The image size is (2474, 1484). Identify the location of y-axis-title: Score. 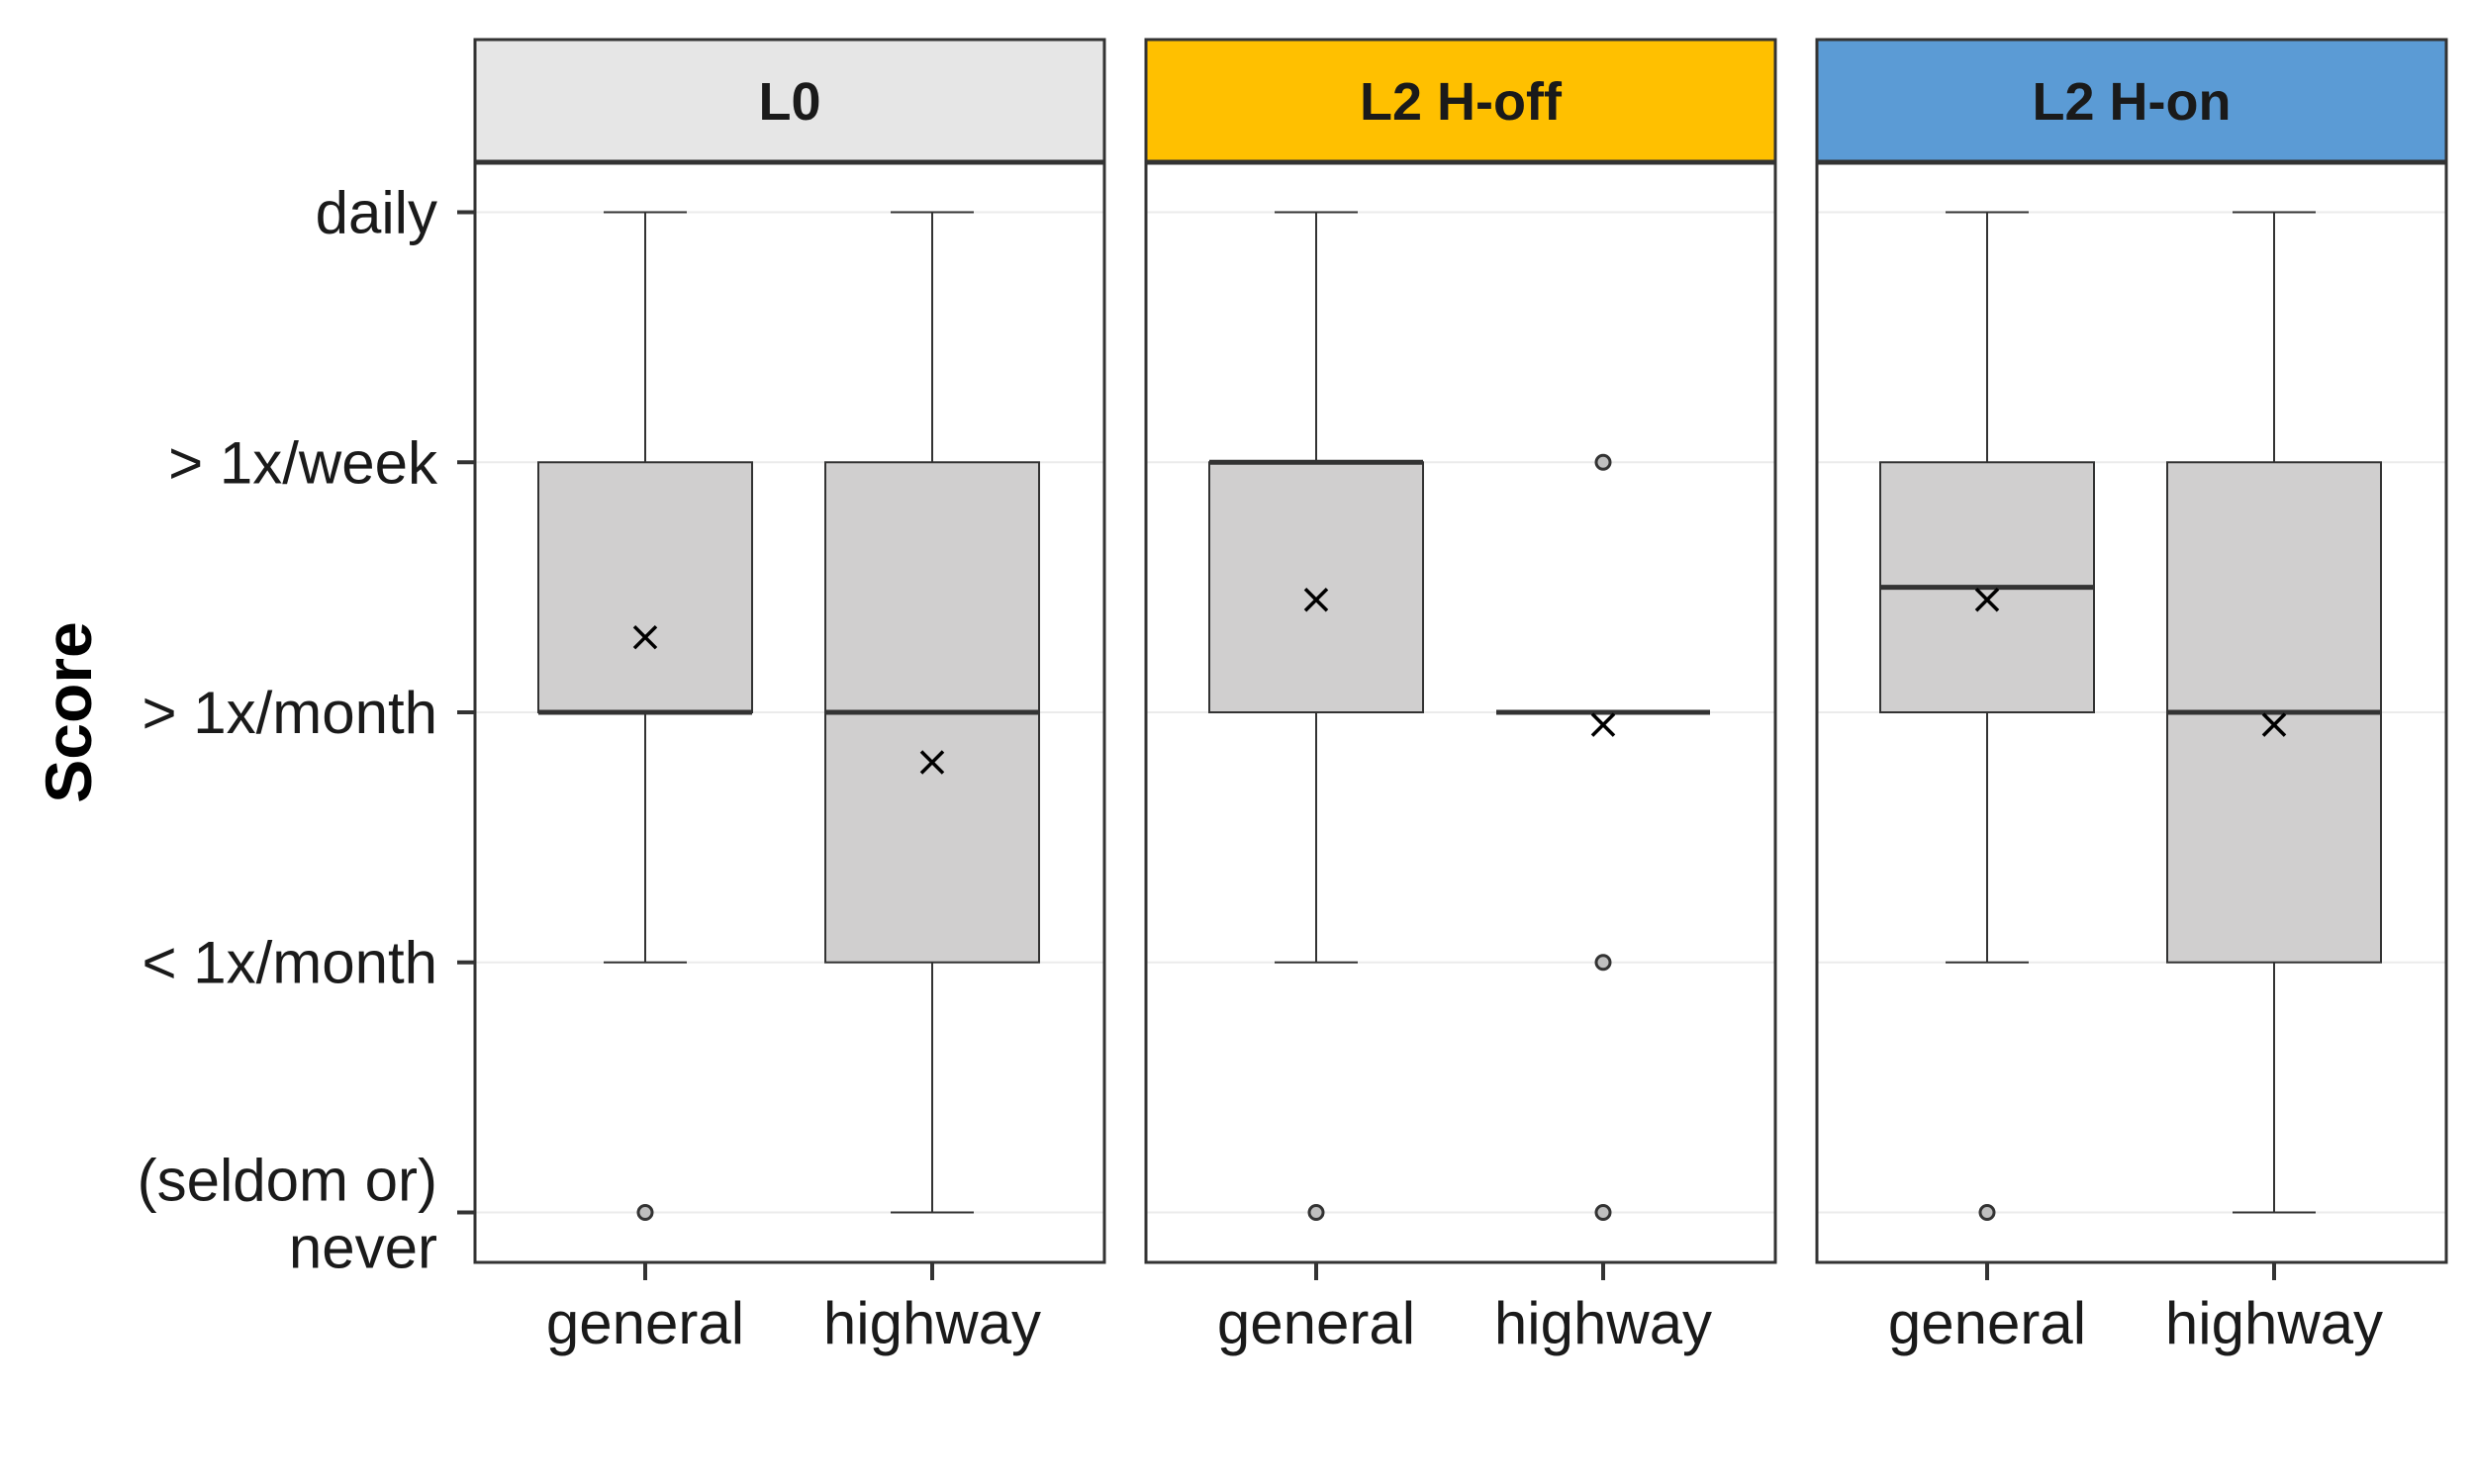
(68, 711).